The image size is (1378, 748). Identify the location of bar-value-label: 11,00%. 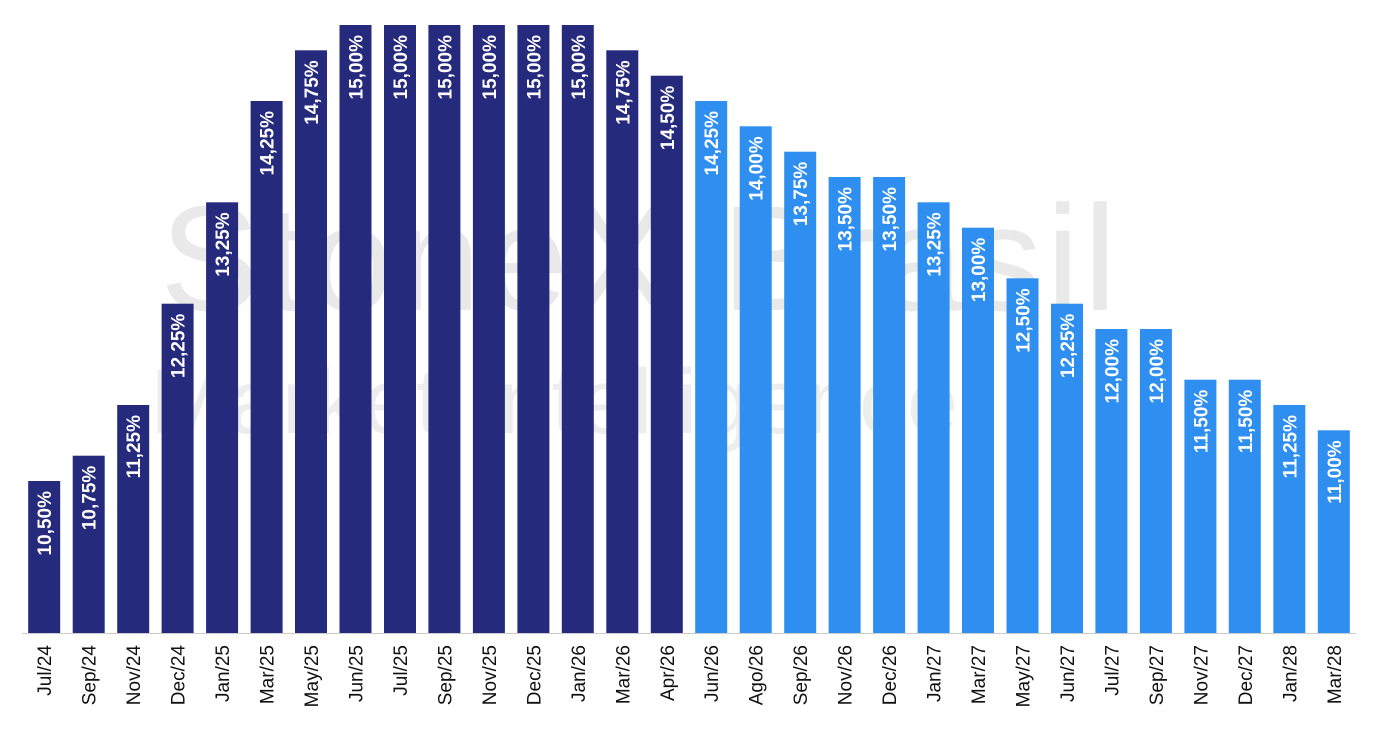
(1335, 471).